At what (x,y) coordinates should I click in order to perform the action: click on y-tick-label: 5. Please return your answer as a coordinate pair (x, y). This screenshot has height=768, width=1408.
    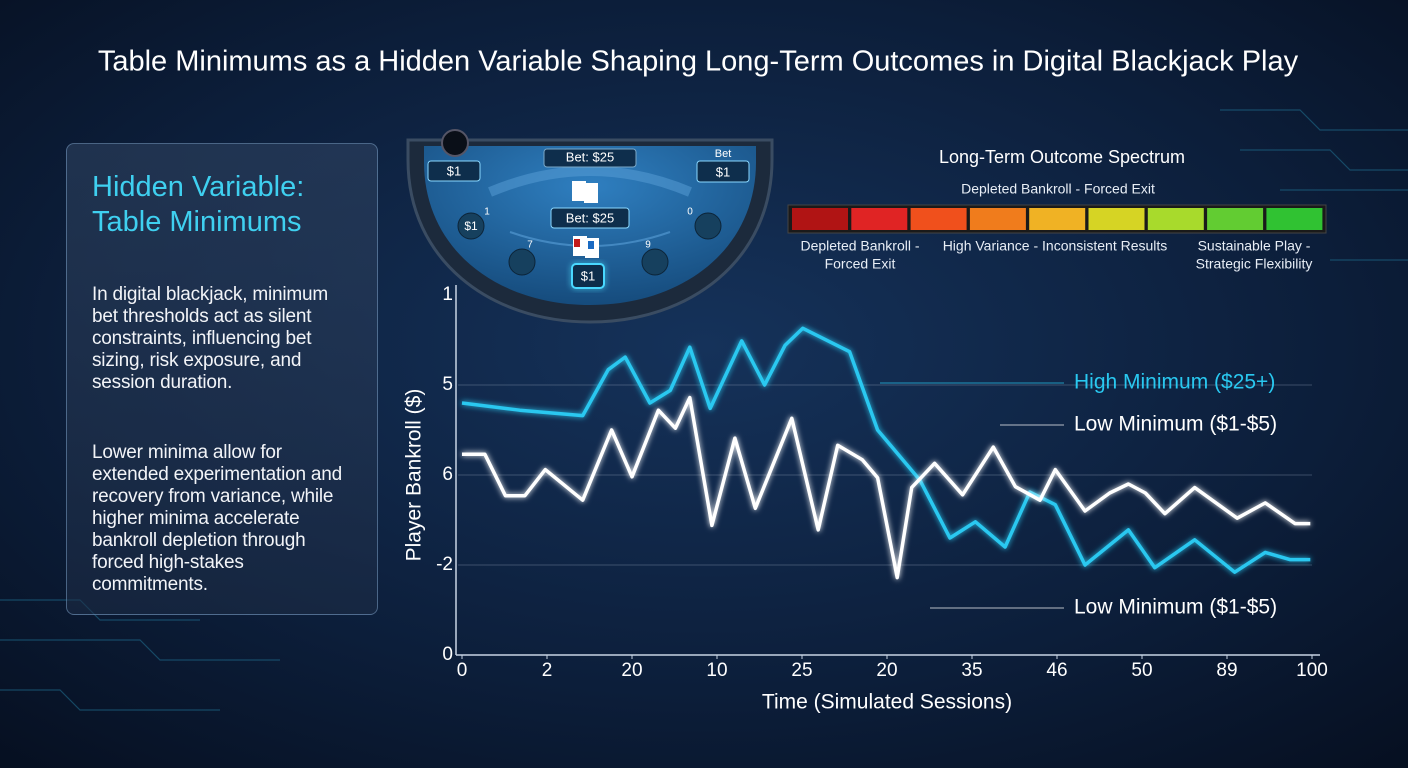
    Looking at the image, I should click on (447, 384).